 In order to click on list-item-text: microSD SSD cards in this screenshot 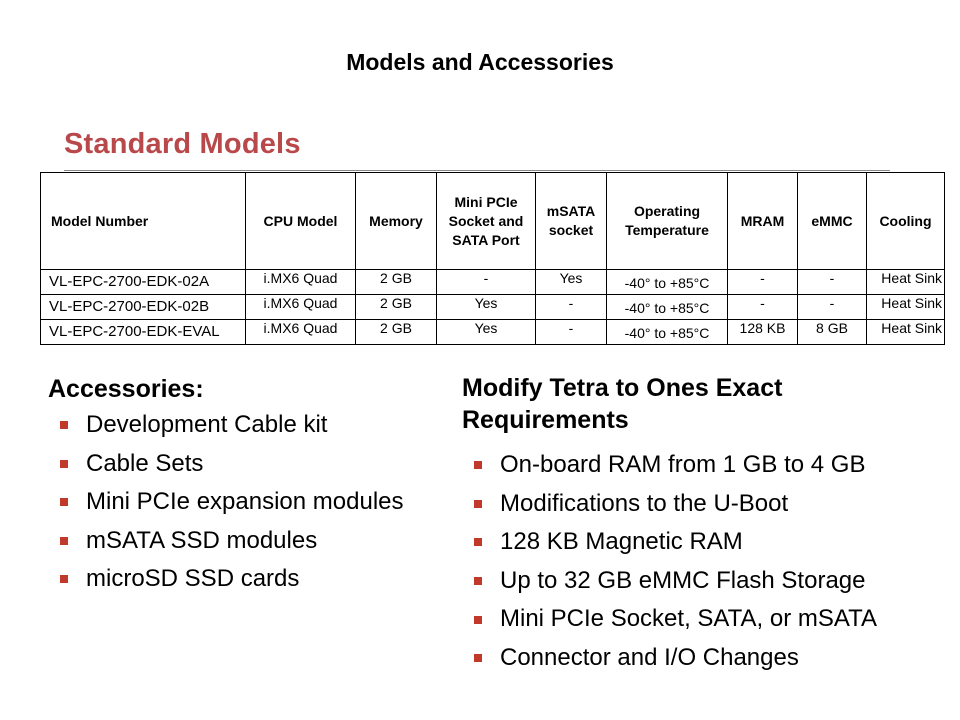, I will do `click(193, 578)`.